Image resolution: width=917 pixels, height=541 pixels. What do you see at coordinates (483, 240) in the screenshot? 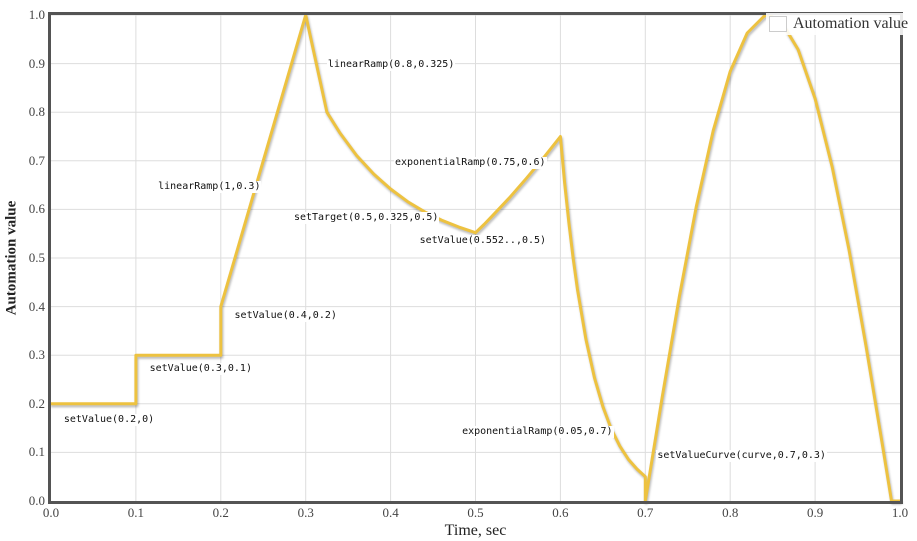
I see `curve-annotation: setValue(0.552..,0.5)` at bounding box center [483, 240].